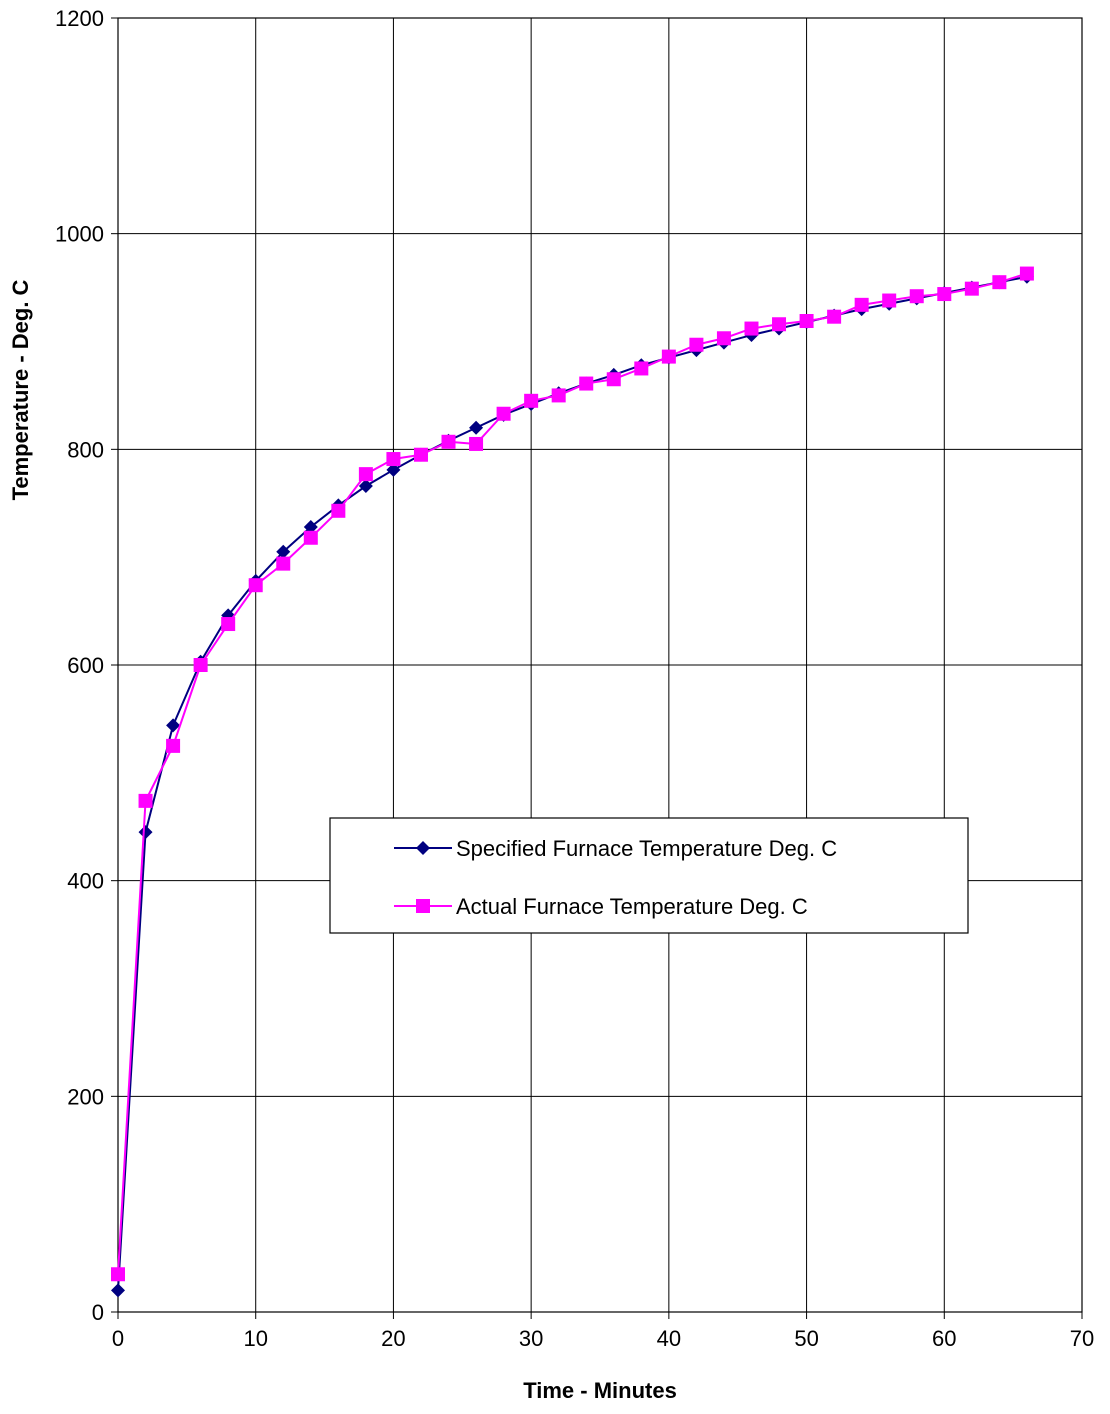  What do you see at coordinates (944, 1338) in the screenshot?
I see `x-tick-label: 60` at bounding box center [944, 1338].